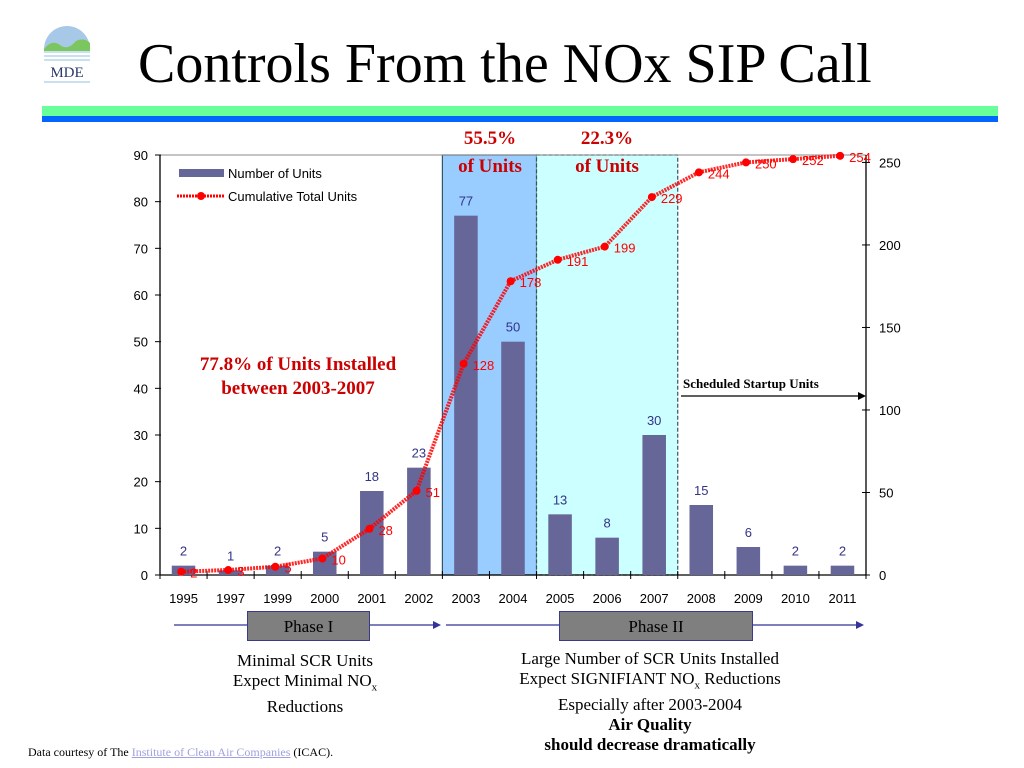 This screenshot has height=768, width=1024. I want to click on pct-2005-2007-sub: of Units, so click(607, 166).